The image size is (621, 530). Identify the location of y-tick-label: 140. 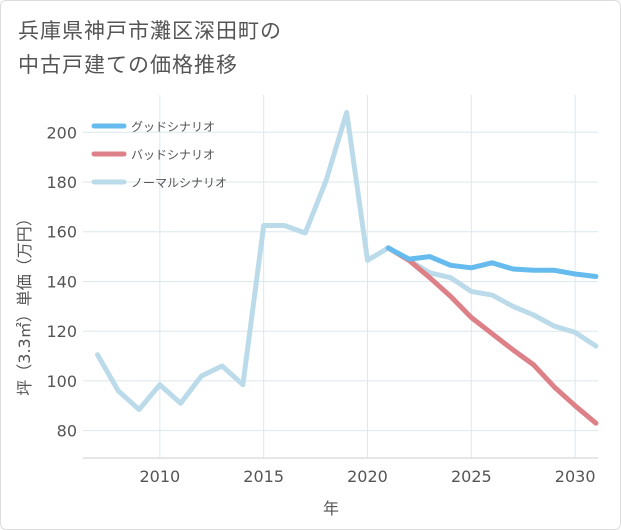
(61, 281).